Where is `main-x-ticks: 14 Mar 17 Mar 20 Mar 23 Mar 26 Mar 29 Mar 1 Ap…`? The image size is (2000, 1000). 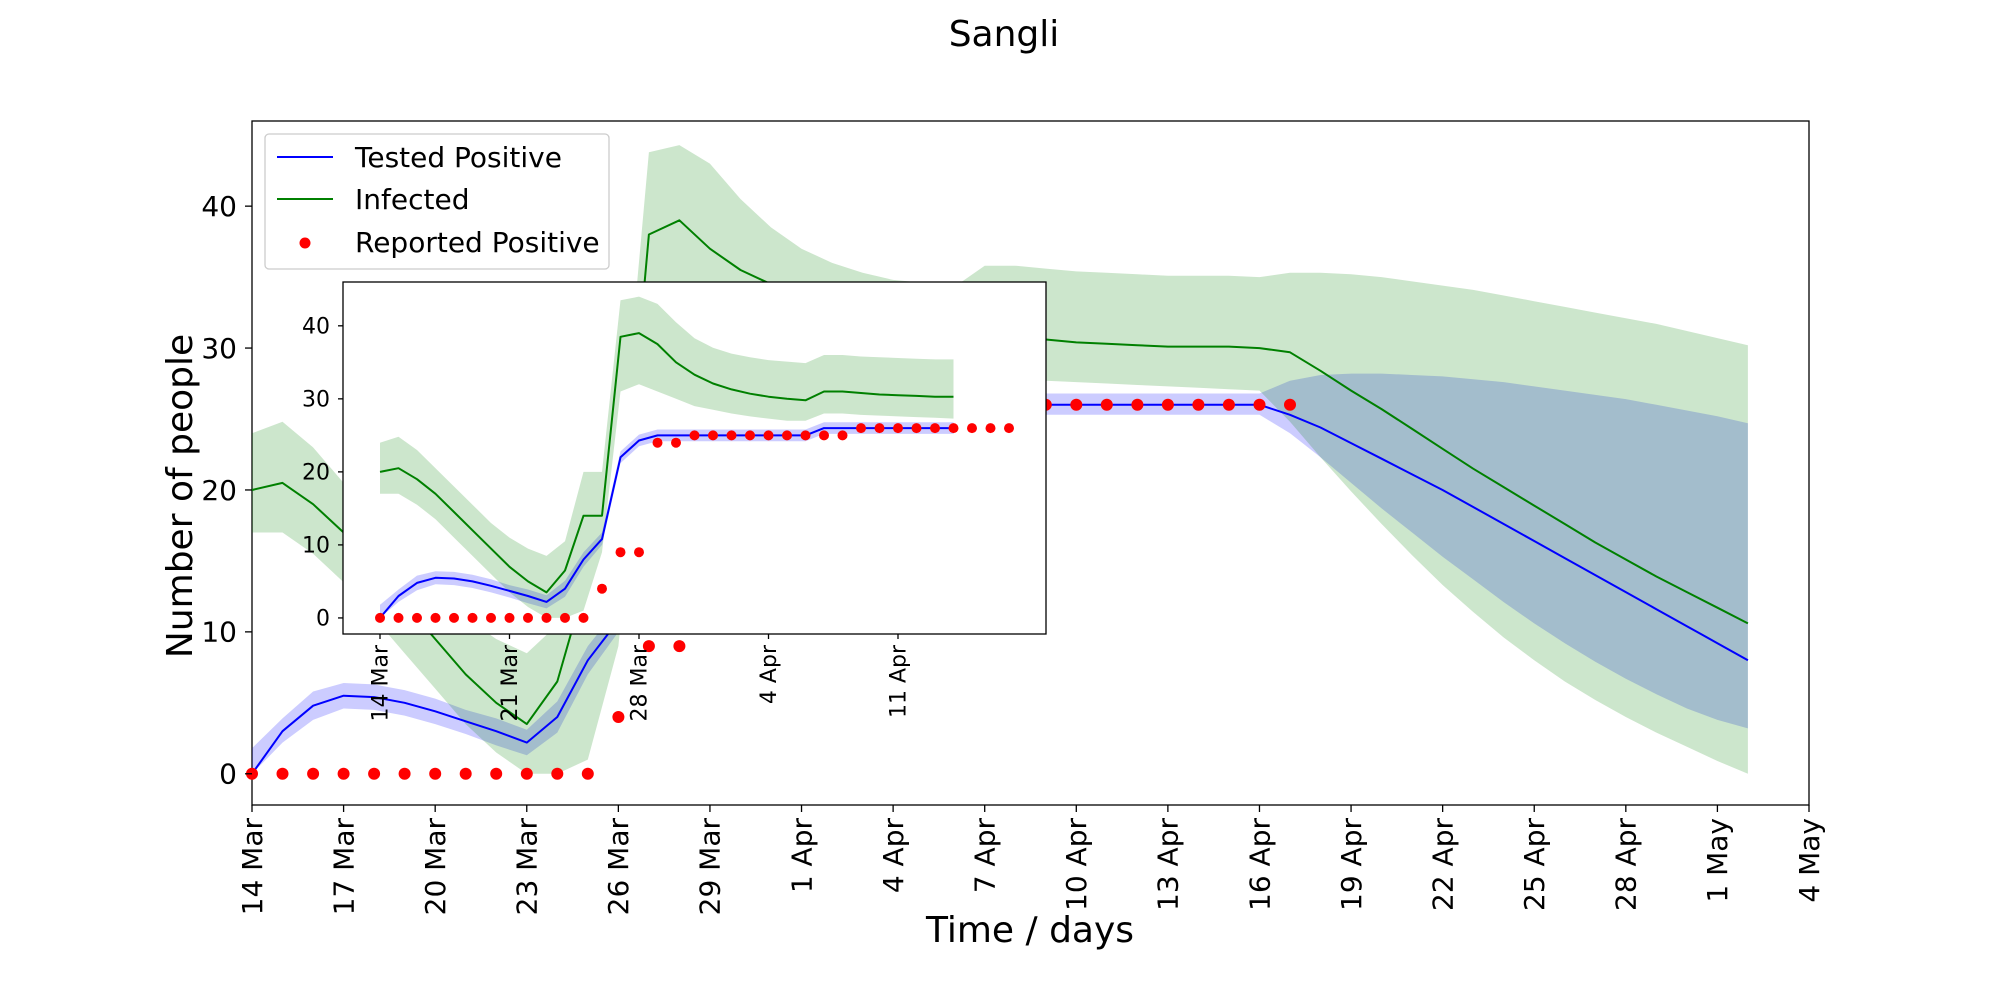
main-x-ticks: 14 Mar 17 Mar 20 Mar 23 Mar 26 Mar 29 Mar 1 Ap… is located at coordinates (1031, 860).